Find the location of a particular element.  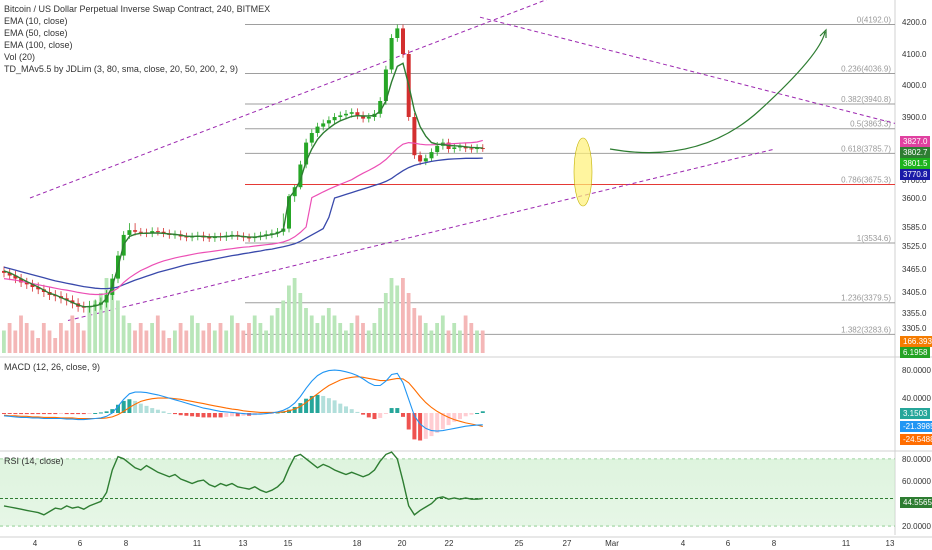

macd-legend: MACD (12, 26, close, 9) is located at coordinates (52, 367).